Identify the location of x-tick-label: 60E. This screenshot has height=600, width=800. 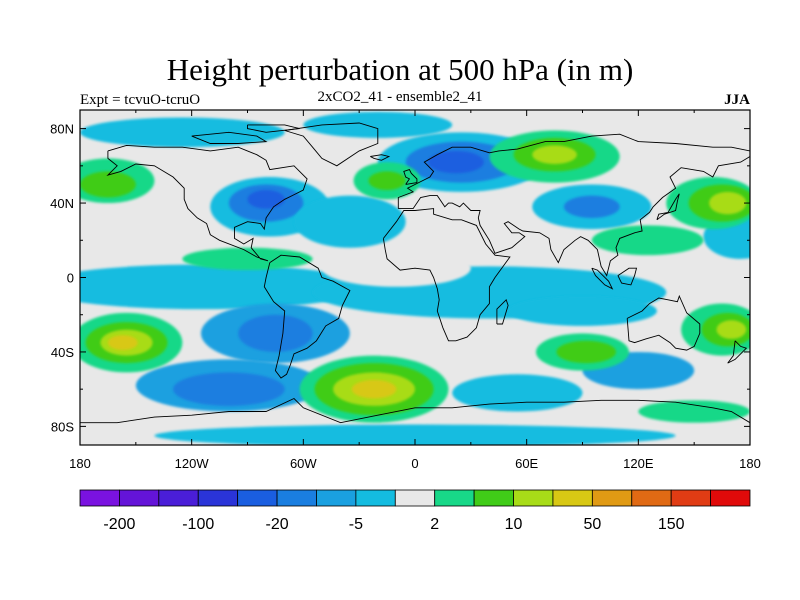
(526, 463).